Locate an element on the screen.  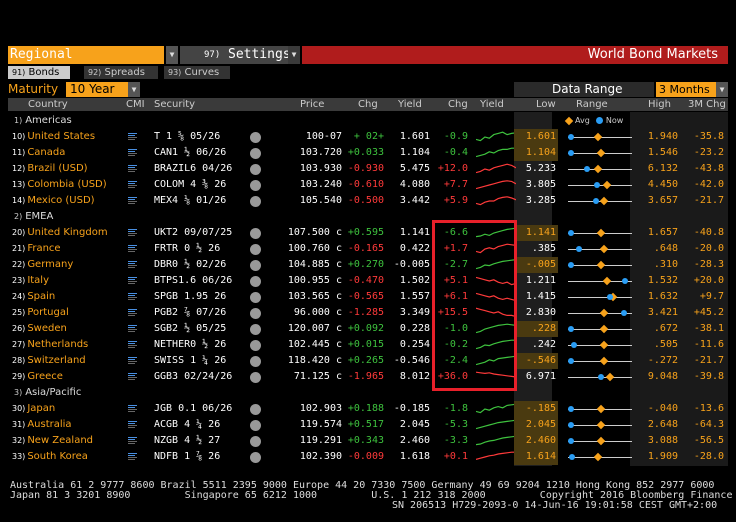
tab-curves: 93) Curves is located at coordinates (197, 72).